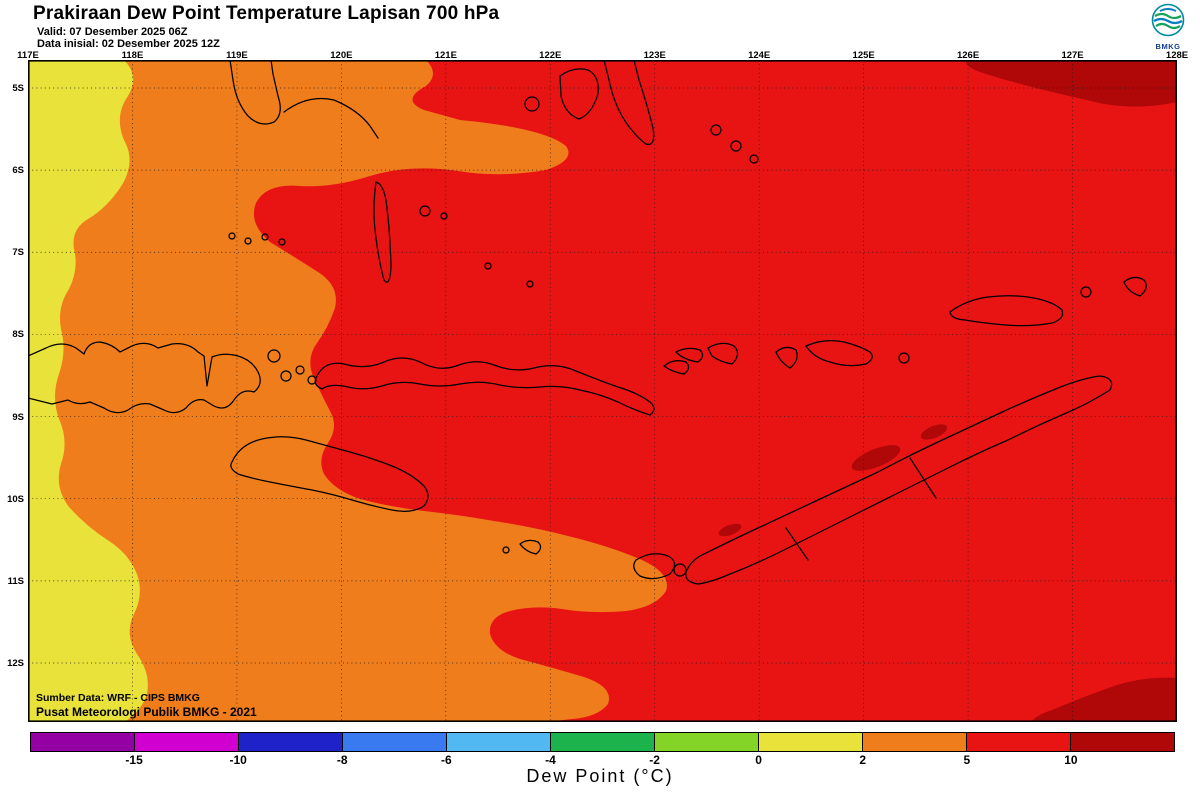 This screenshot has width=1200, height=800. I want to click on lat-label: 11S, so click(15, 581).